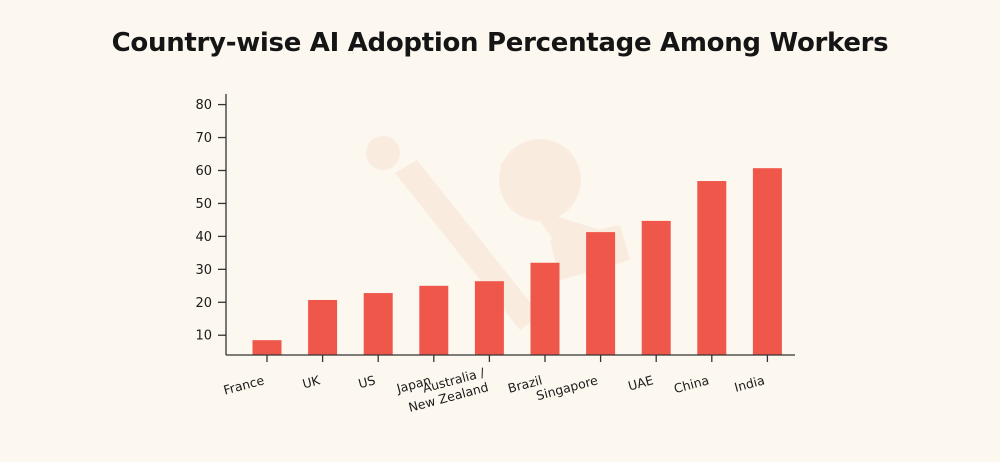 Image resolution: width=1000 pixels, height=462 pixels. Describe the element at coordinates (203, 105) in the screenshot. I see `y-tick-label: 80` at that location.